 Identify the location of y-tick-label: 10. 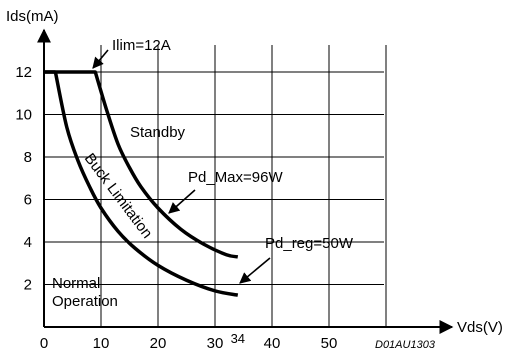
(23, 115).